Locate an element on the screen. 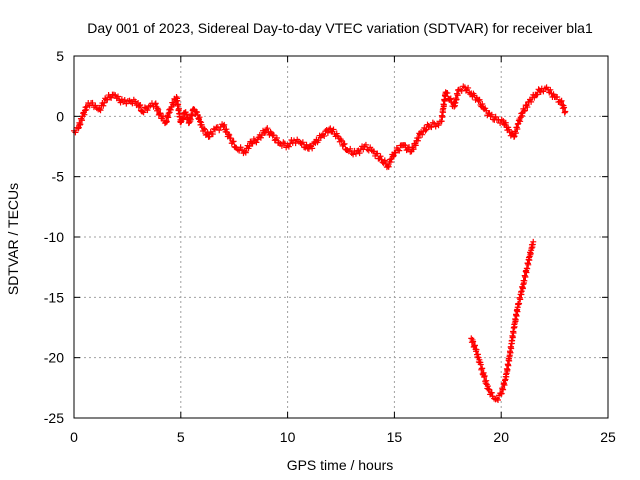  x-tick-label: 20 is located at coordinates (501, 437).